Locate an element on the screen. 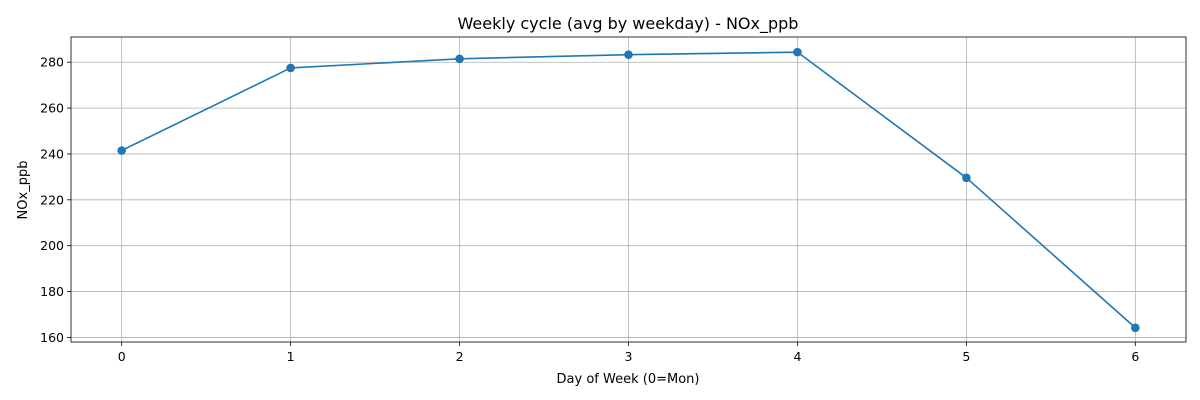  y-tick-label: 160 is located at coordinates (52, 337).